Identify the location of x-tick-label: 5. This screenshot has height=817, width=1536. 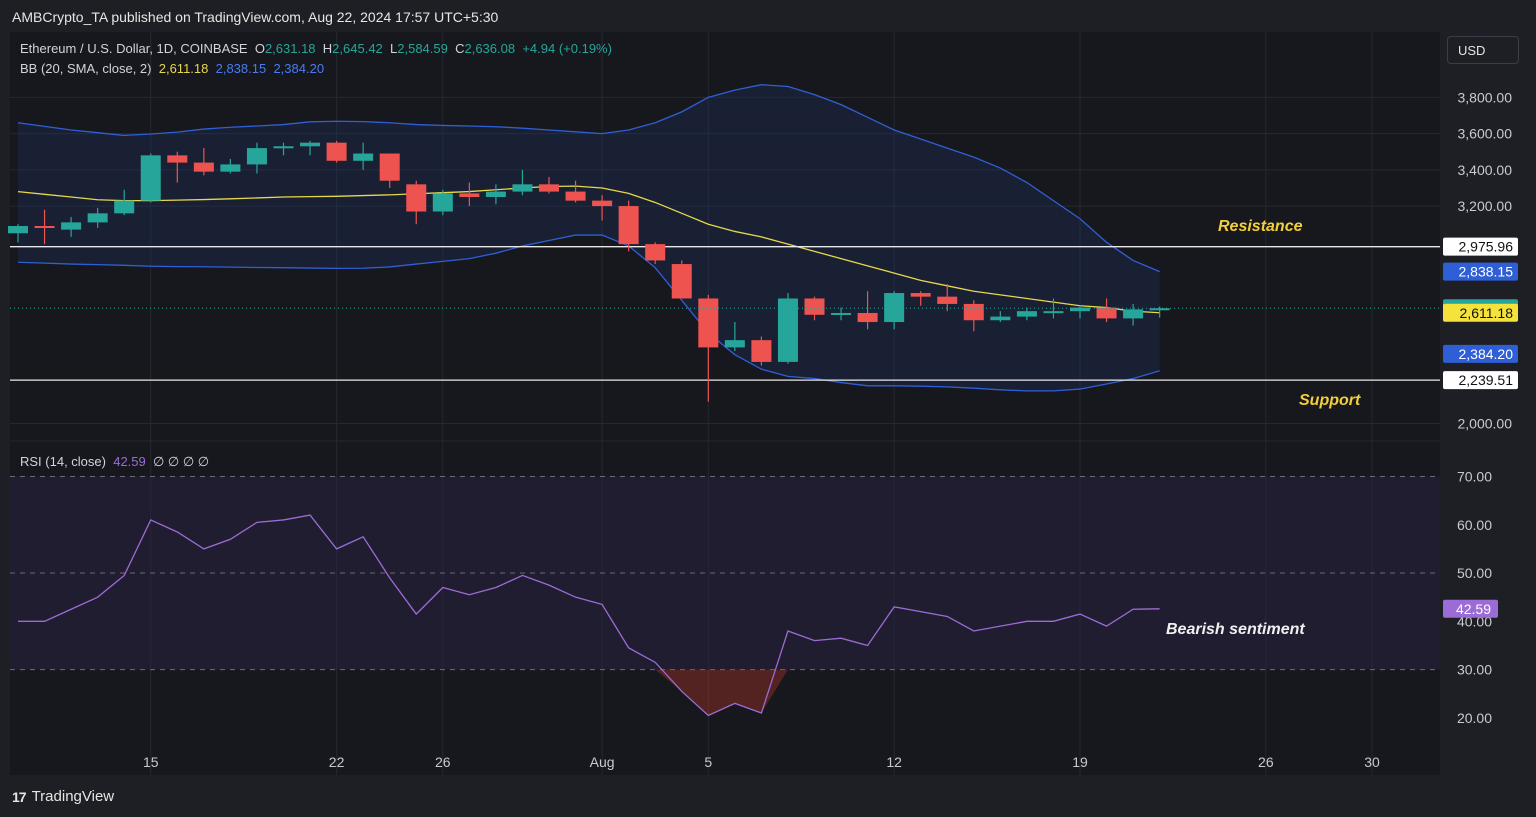
(708, 762).